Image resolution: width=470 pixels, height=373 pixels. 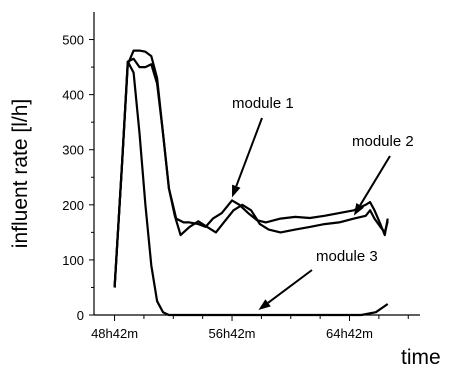 What do you see at coordinates (114, 333) in the screenshot?
I see `x-tick-label: 48h42m` at bounding box center [114, 333].